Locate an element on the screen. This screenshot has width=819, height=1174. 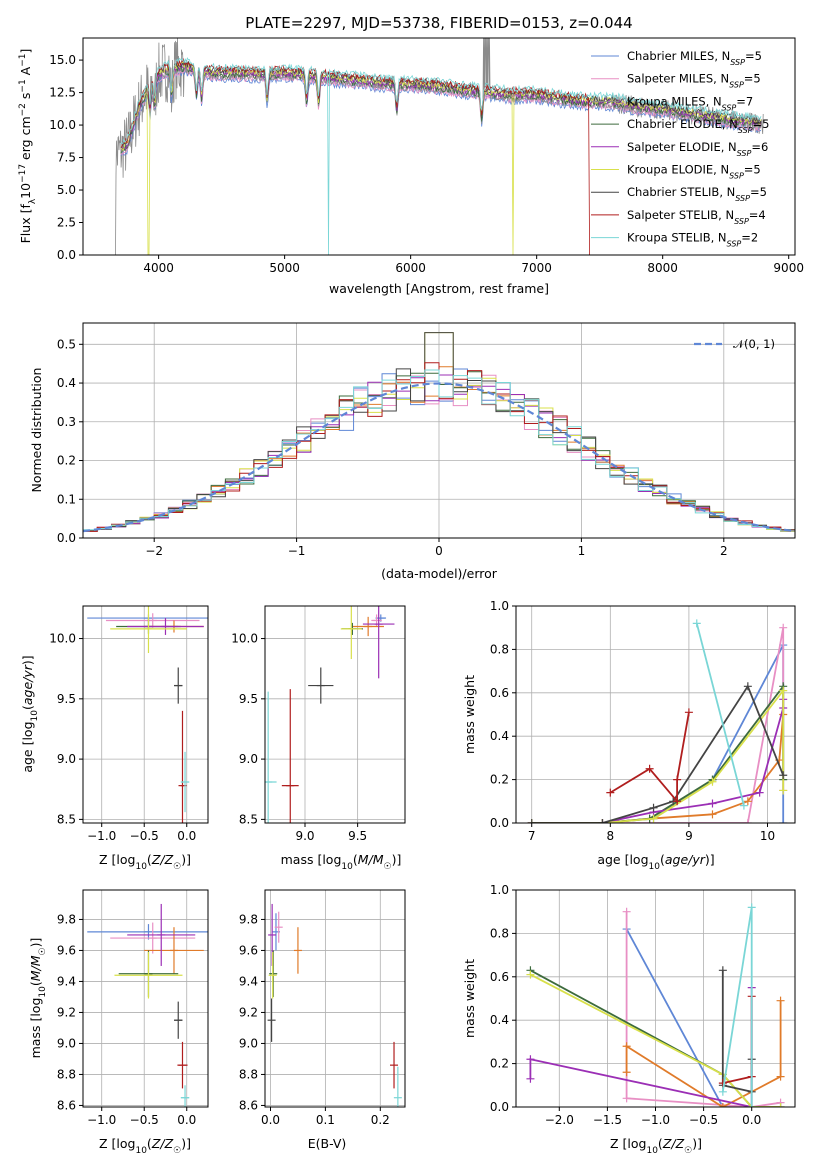
x-axis-label: Z [log10(Z/Z☉)] is located at coordinates (145, 862).